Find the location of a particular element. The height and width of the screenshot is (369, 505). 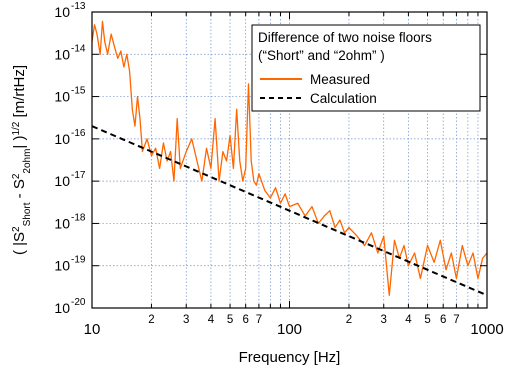

x-tick-label: 100 is located at coordinates (289, 329).